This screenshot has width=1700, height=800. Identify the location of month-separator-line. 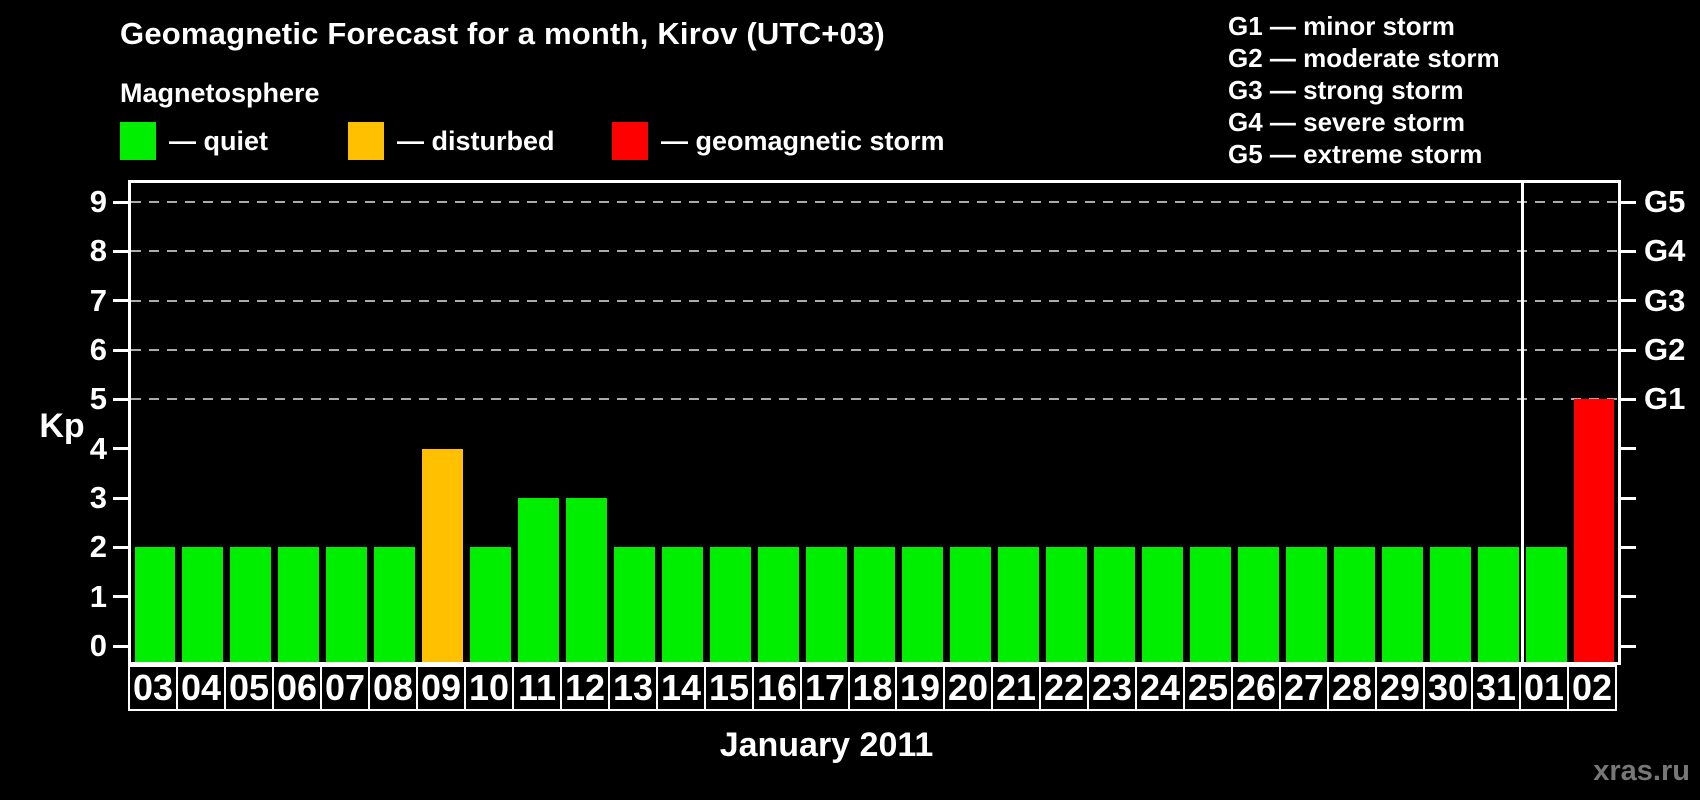
(1522, 422).